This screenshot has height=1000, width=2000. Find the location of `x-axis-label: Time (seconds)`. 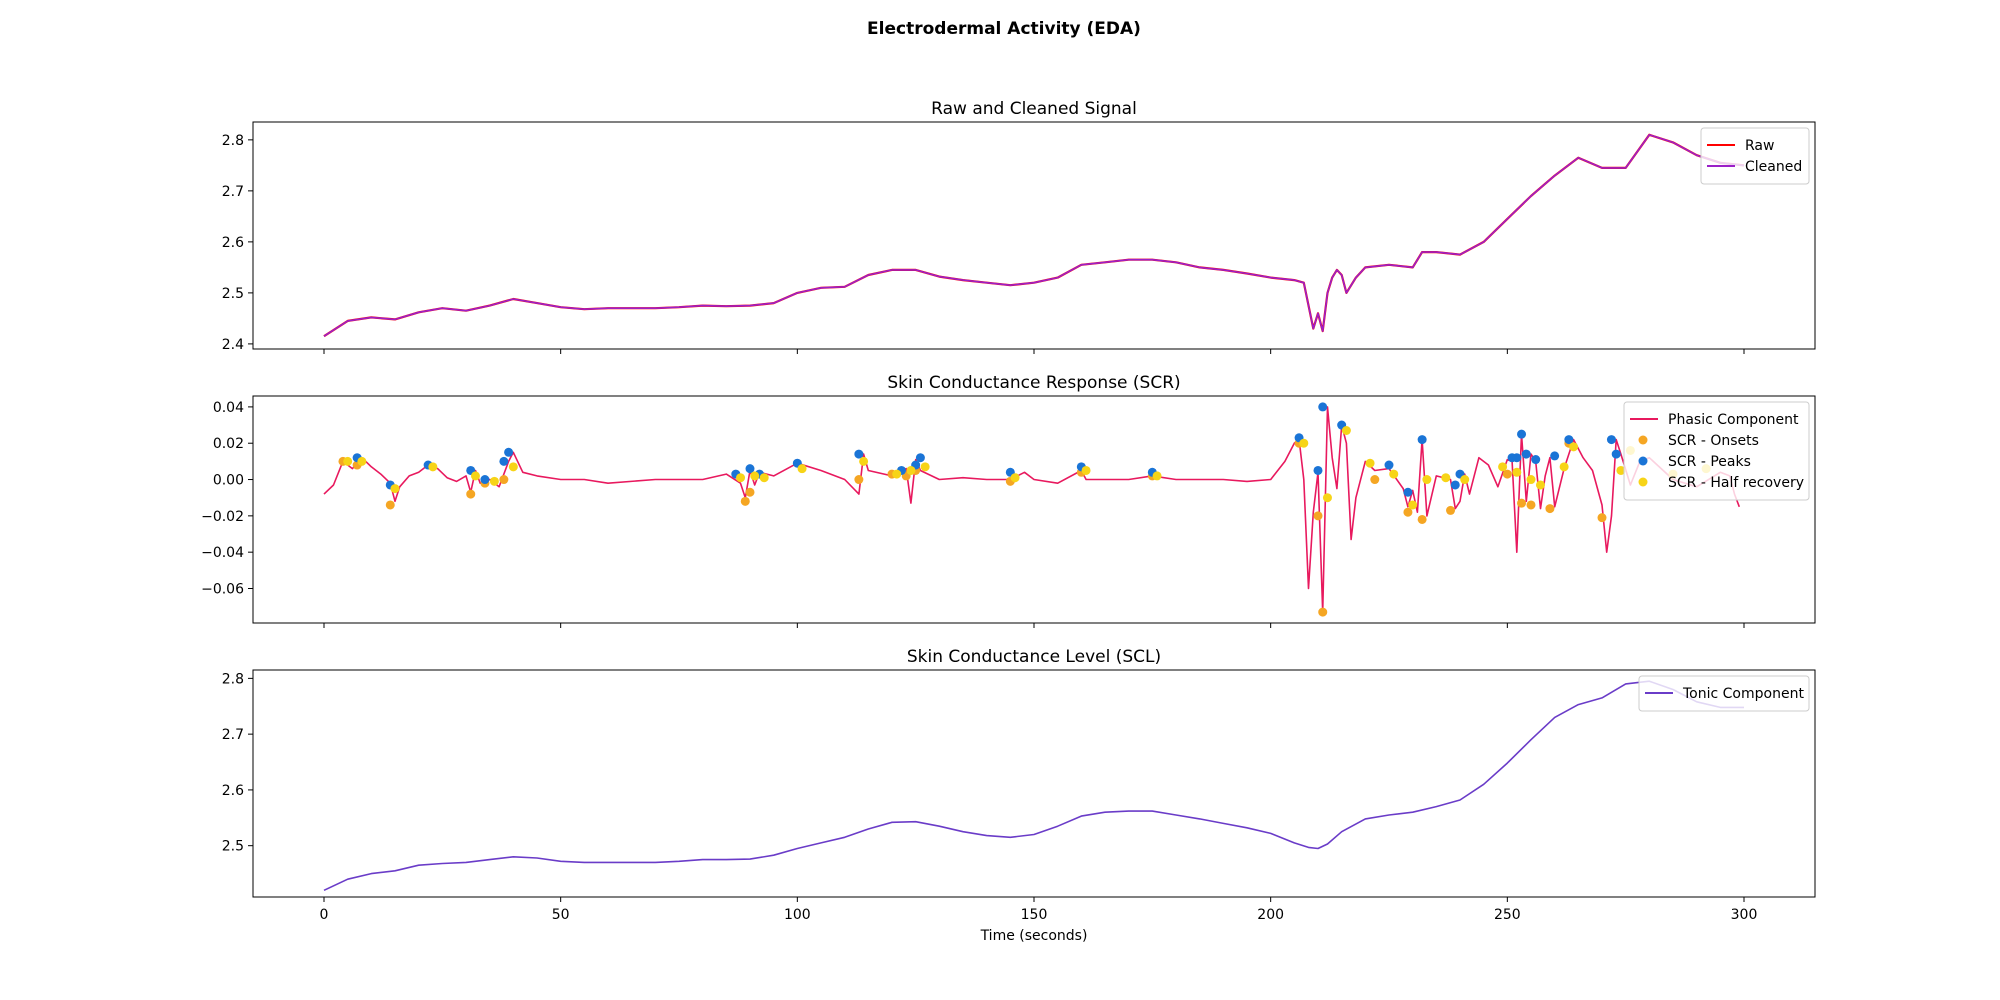

x-axis-label: Time (seconds) is located at coordinates (1034, 936).